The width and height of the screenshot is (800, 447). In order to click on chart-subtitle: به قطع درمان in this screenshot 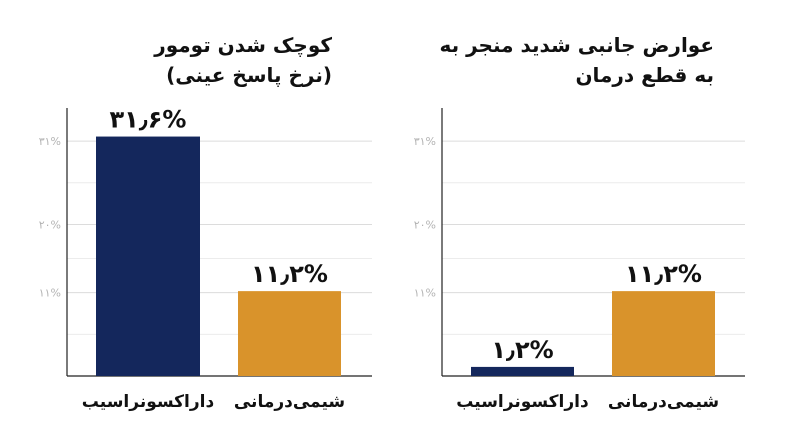, I will do `click(644, 75)`.